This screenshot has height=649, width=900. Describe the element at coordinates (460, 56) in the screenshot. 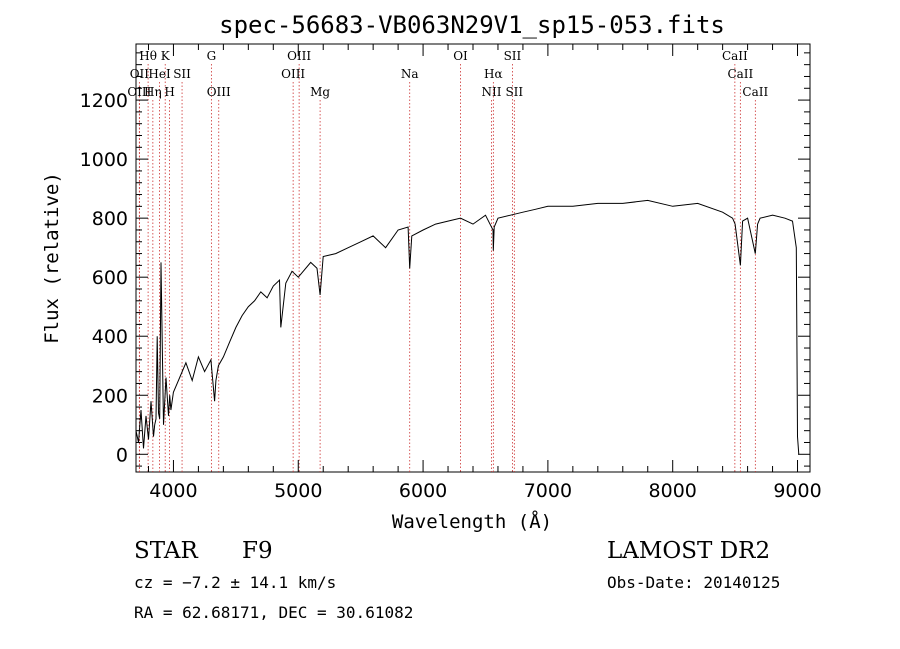

I see `line-marker-label: OI` at that location.